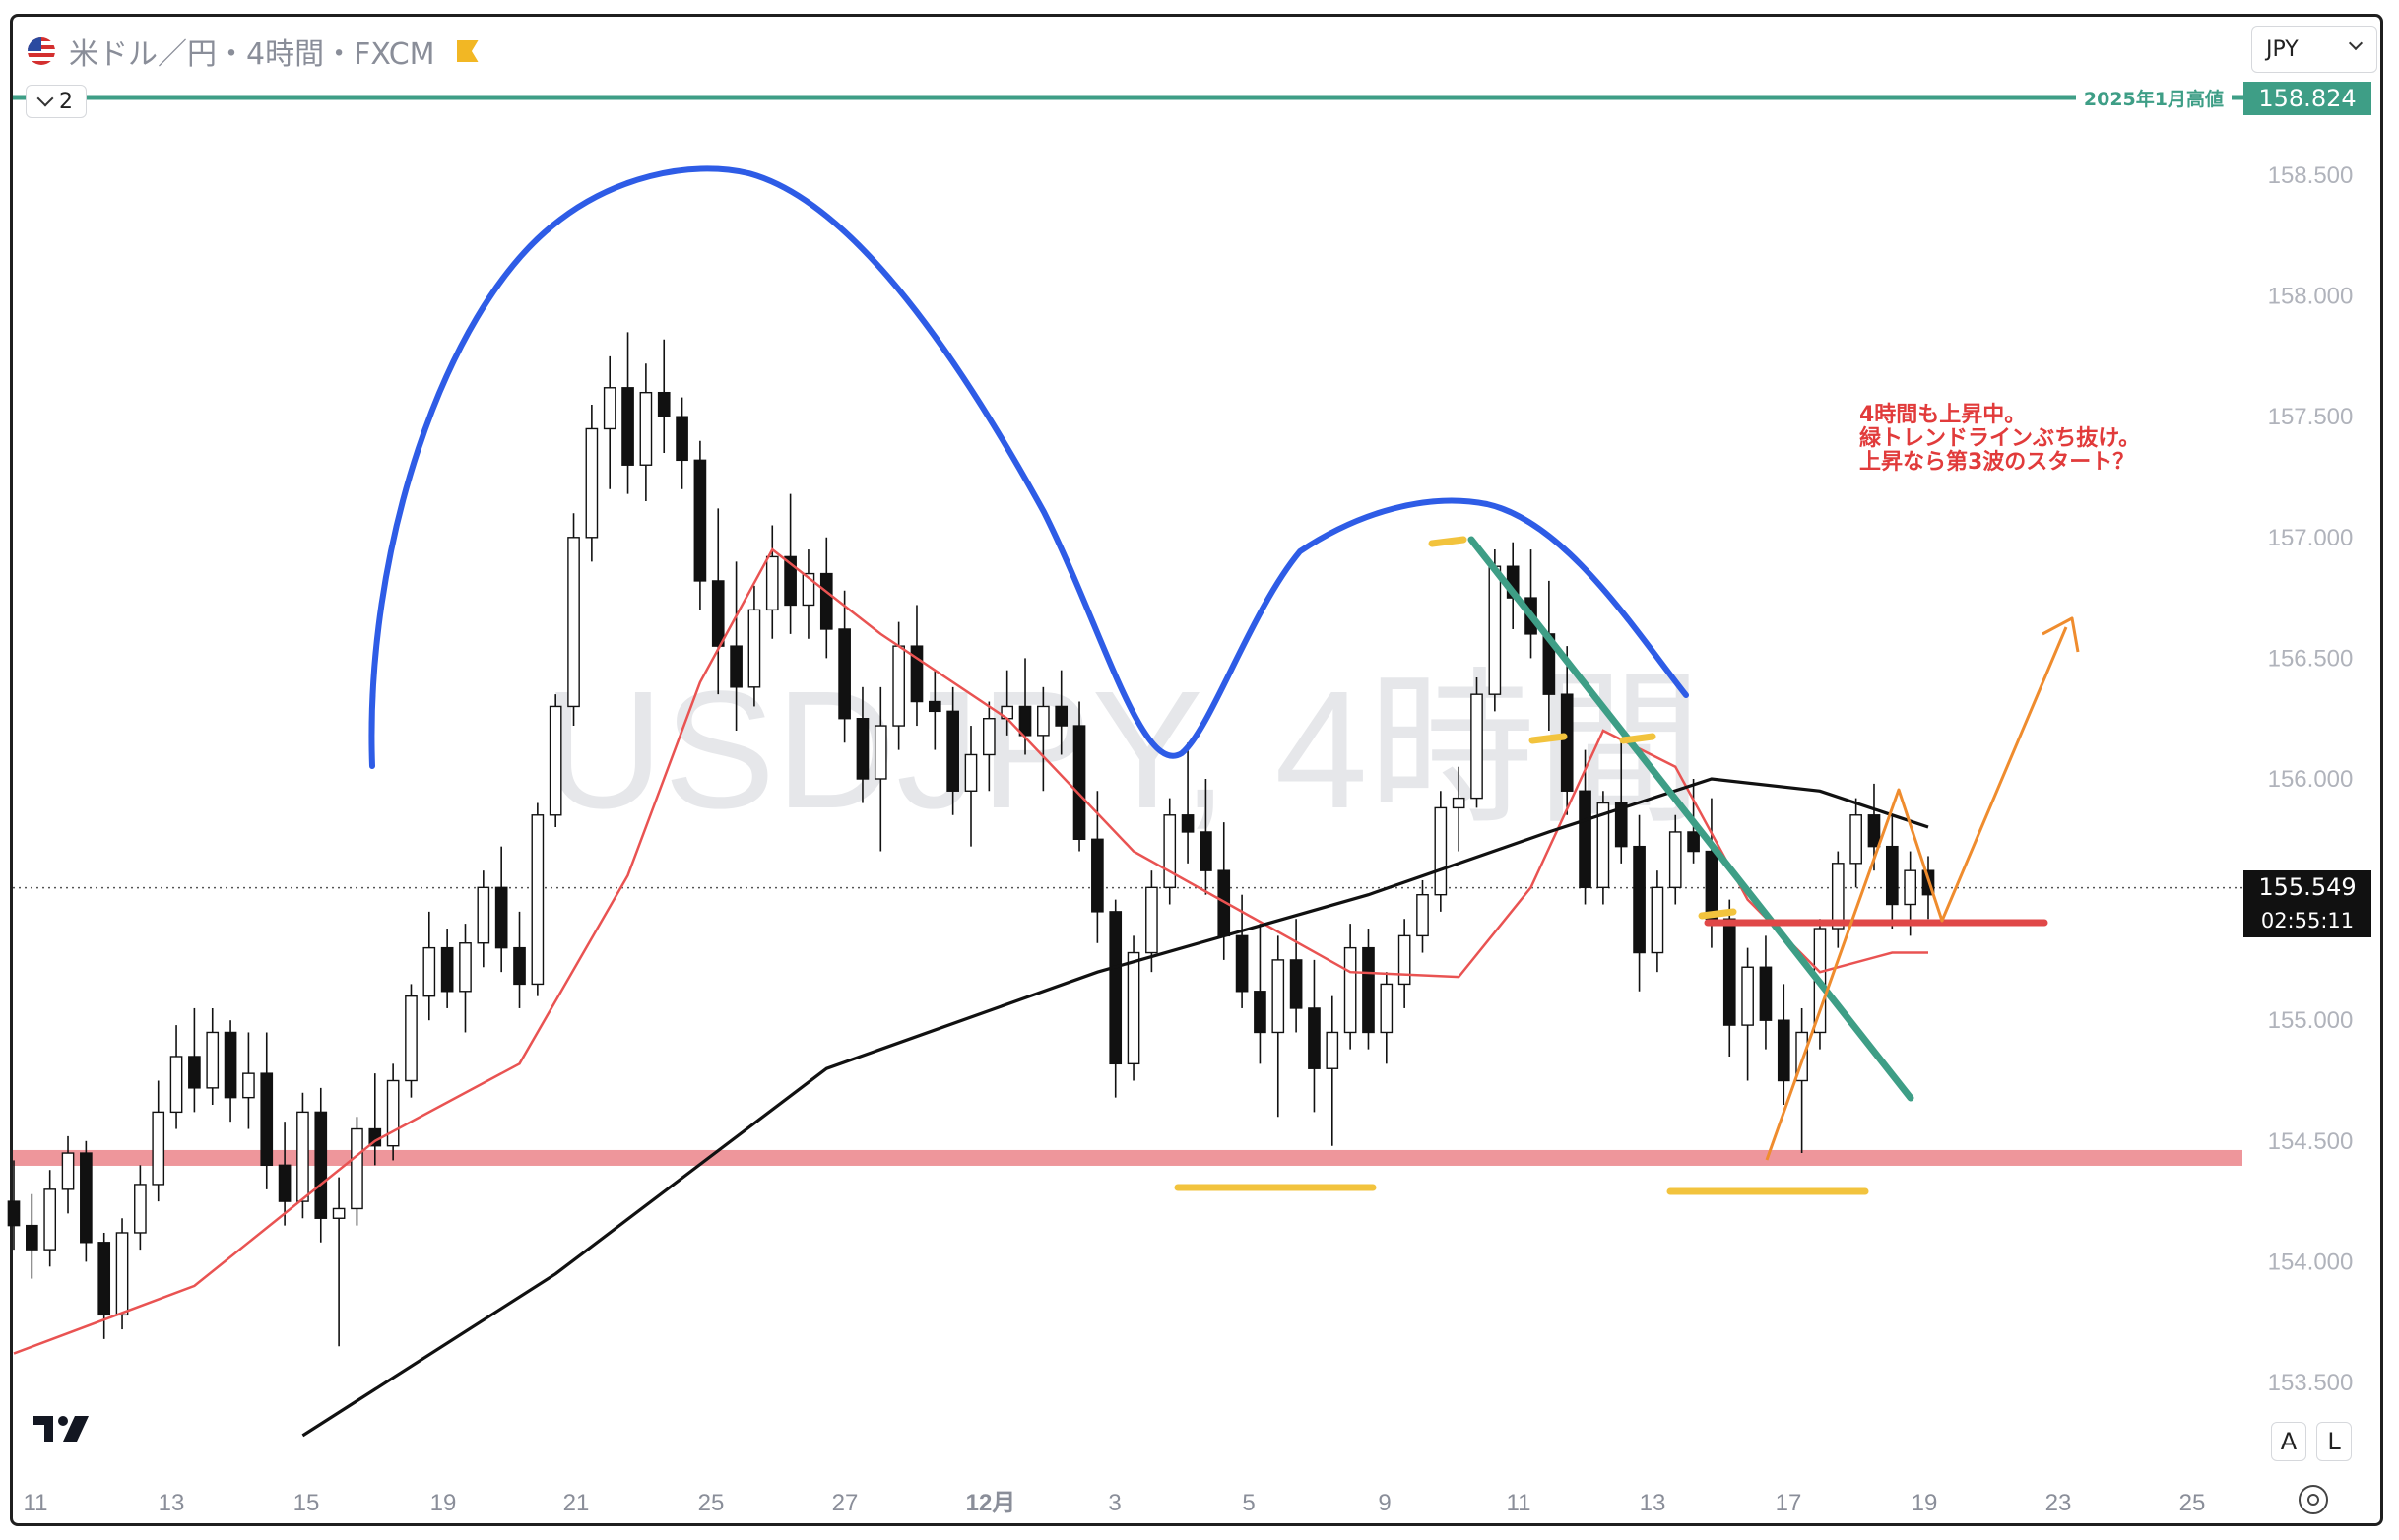 The height and width of the screenshot is (1540, 2399). Describe the element at coordinates (2061, 634) in the screenshot. I see `orange-arrowhead` at that location.